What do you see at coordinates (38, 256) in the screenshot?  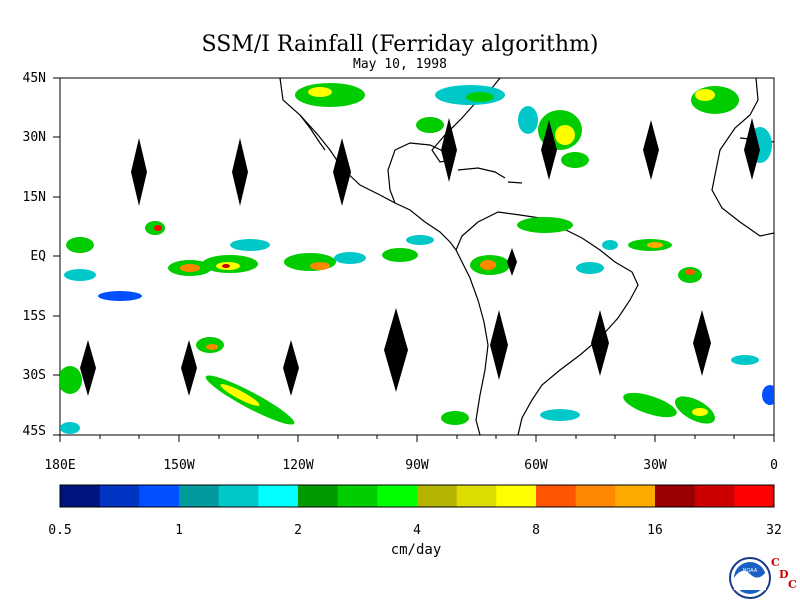 I see `lat-label: EQ` at bounding box center [38, 256].